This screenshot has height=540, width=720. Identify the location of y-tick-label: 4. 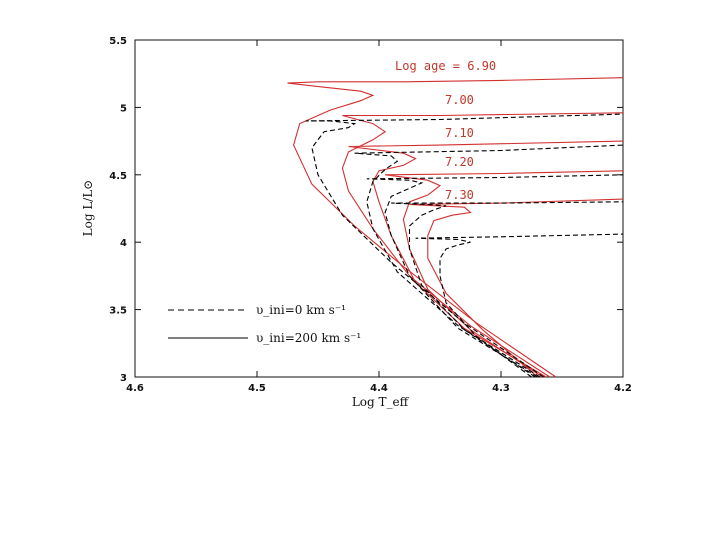
(123, 243).